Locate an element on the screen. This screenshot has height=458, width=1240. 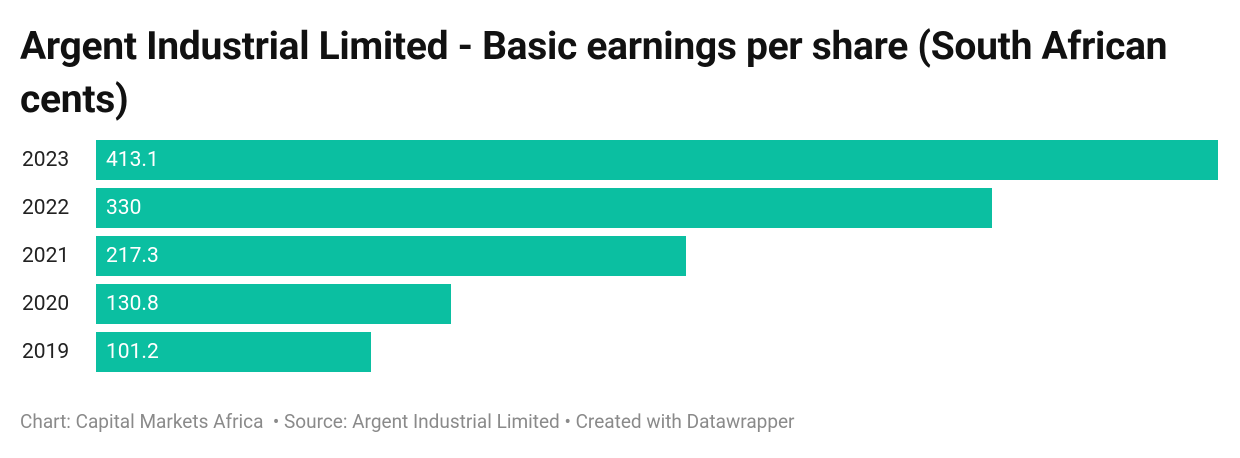
y-tick-label: 2021 is located at coordinates (46, 256).